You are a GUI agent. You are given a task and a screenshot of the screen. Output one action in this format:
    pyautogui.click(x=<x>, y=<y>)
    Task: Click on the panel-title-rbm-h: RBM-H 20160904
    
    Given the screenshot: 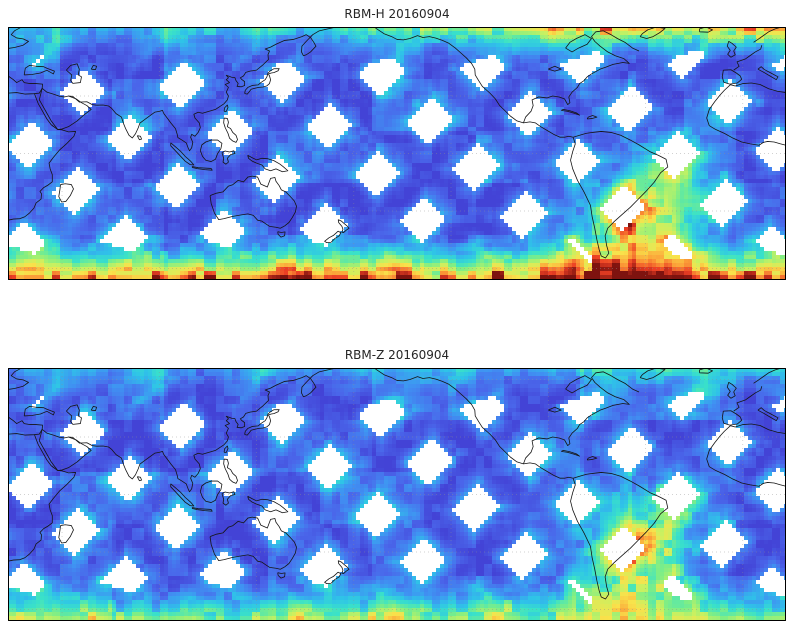 What is the action you would take?
    pyautogui.click(x=397, y=14)
    